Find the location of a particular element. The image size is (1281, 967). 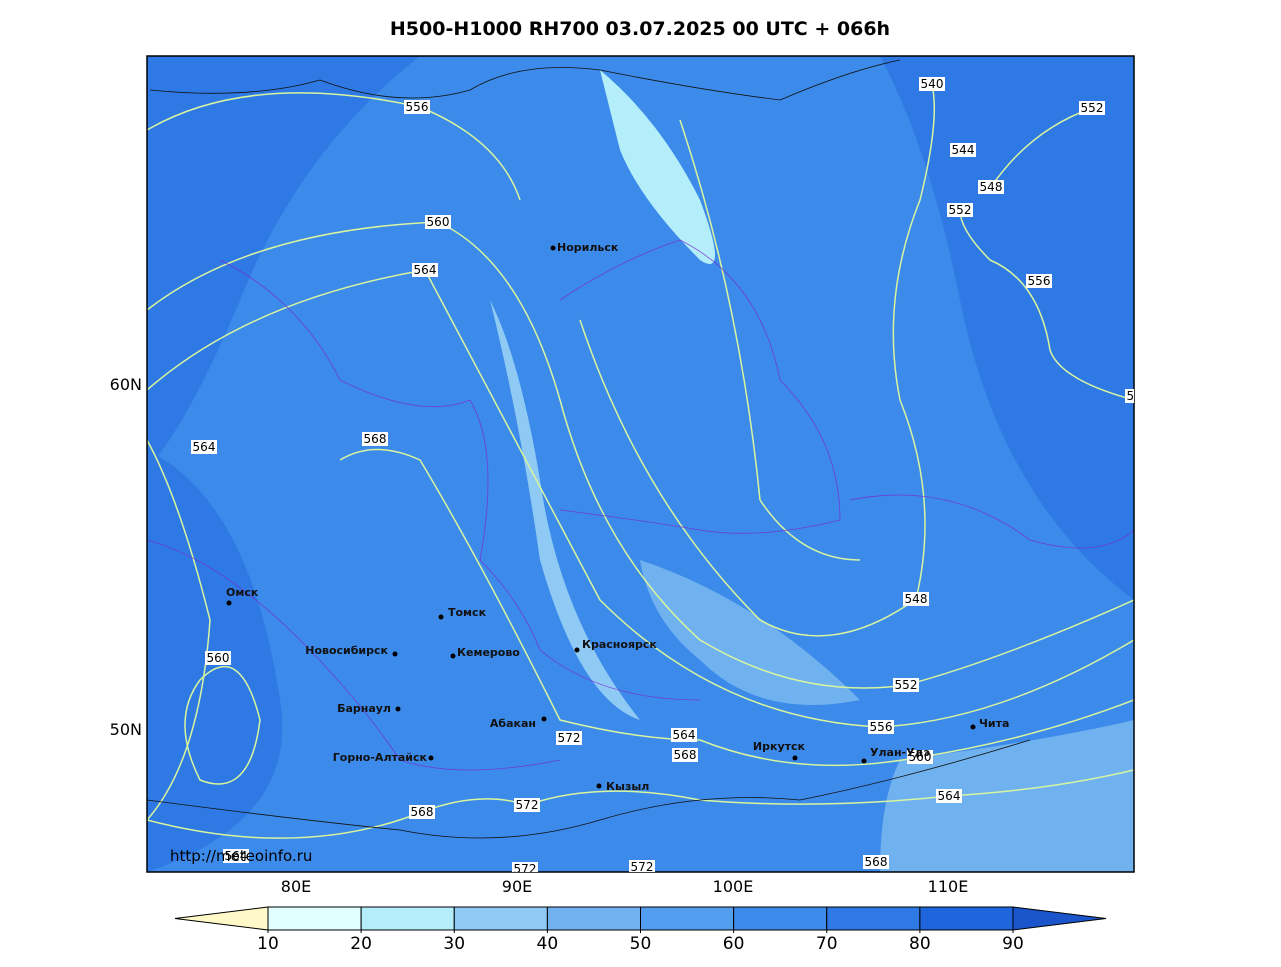

source-url: http://meteoinfo.ru is located at coordinates (241, 856).